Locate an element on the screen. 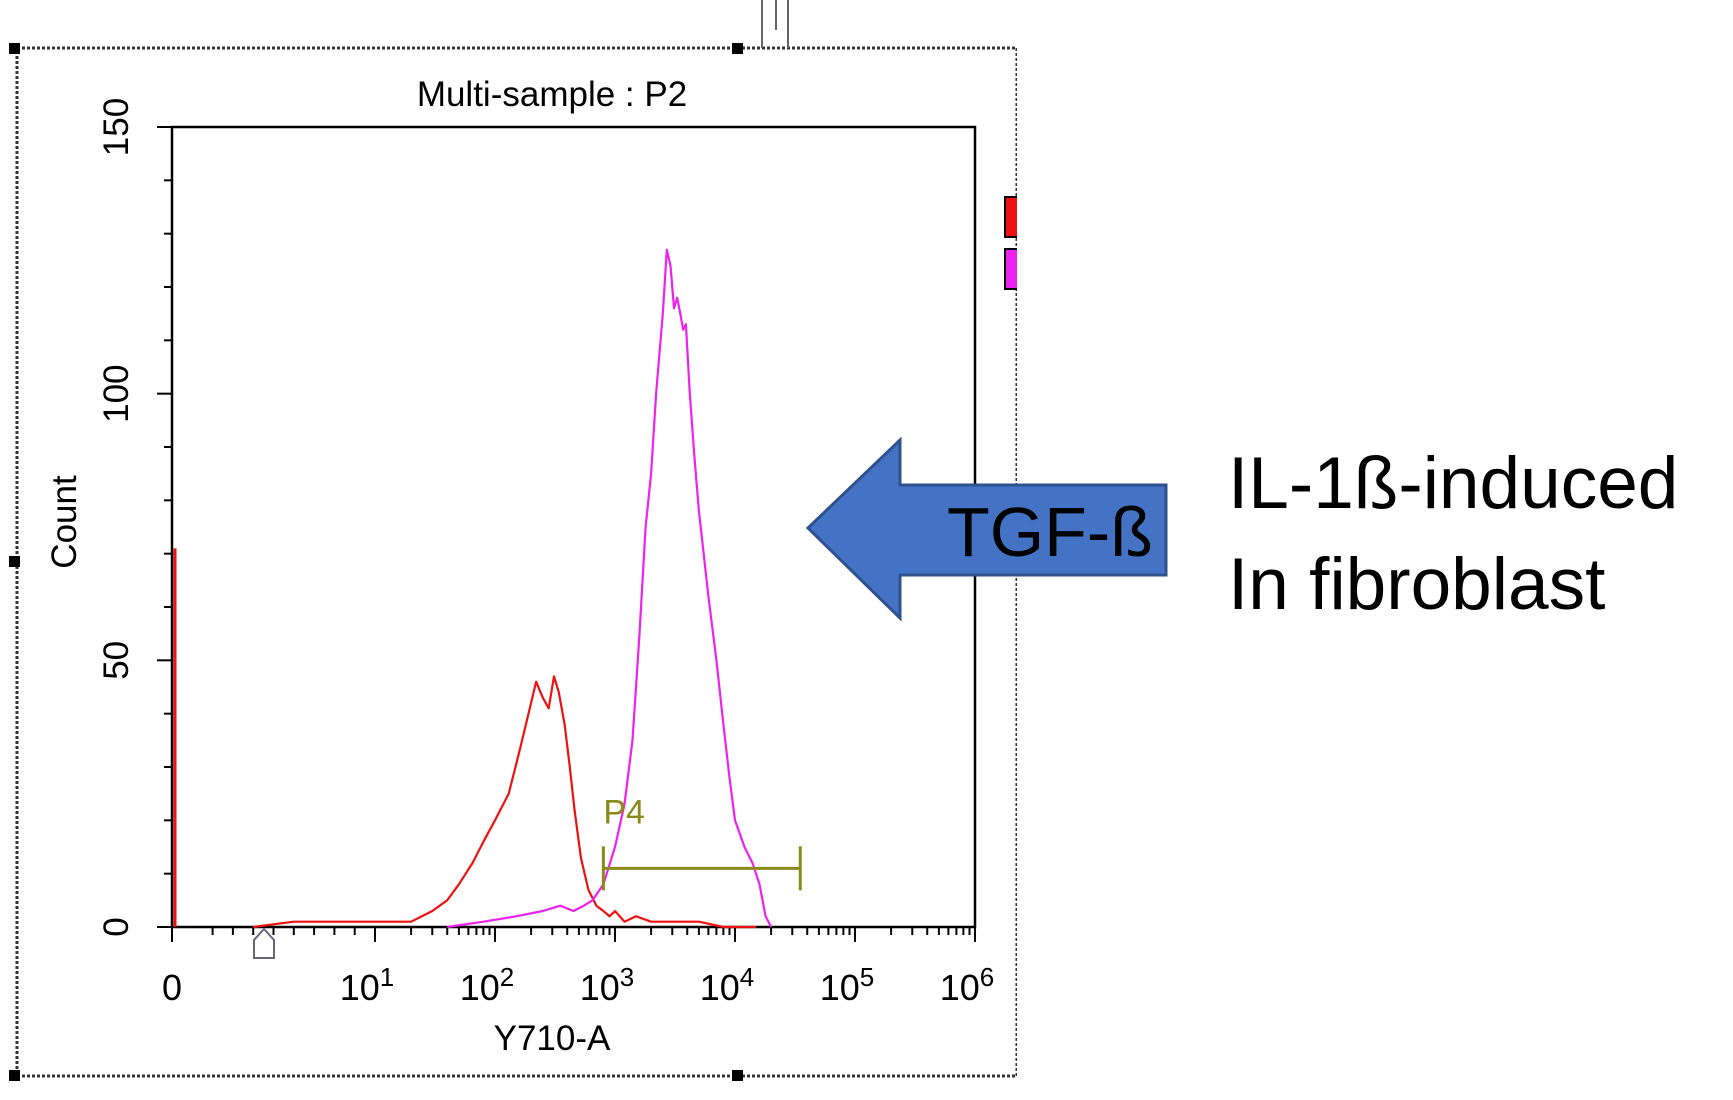 Image resolution: width=1733 pixels, height=1100 pixels. x-tick-label: 10¹ is located at coordinates (367, 985).